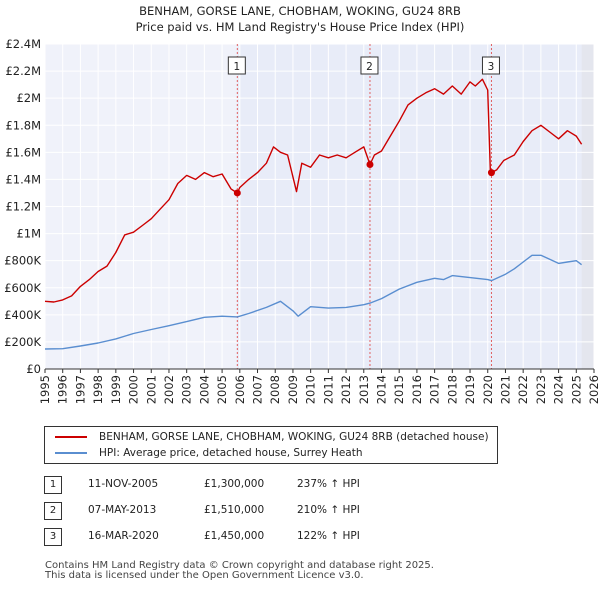 This screenshot has height=590, width=600. What do you see at coordinates (275, 389) in the screenshot?
I see `x-tick-label: 2008` at bounding box center [275, 389].